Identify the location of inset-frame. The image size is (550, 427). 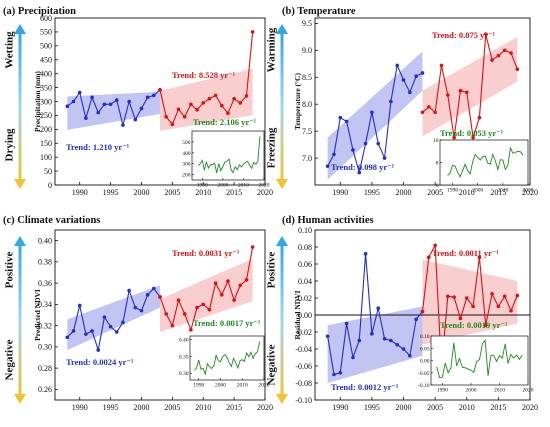
(484, 162).